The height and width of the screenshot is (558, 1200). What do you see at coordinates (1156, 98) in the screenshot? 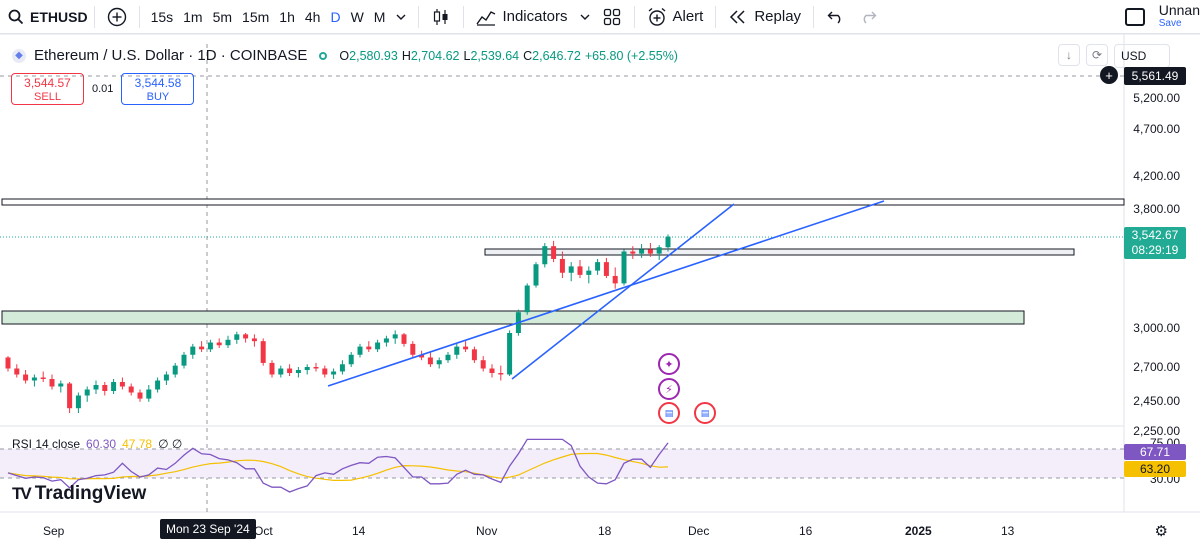
I see `price-axis-label: 5,200.00` at bounding box center [1156, 98].